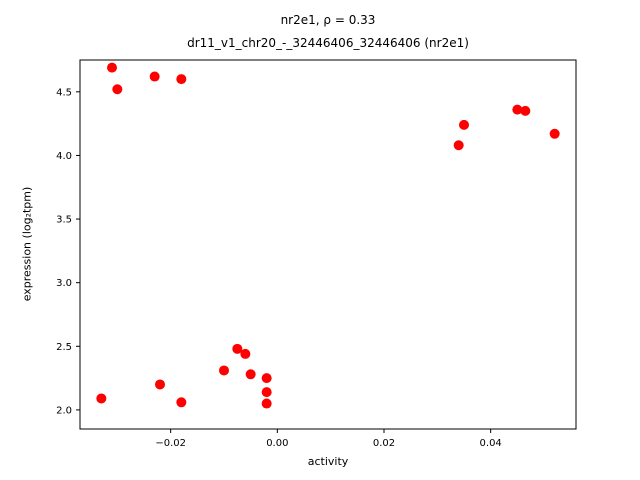  I want to click on y-tick-label: 2.0, so click(64, 410).